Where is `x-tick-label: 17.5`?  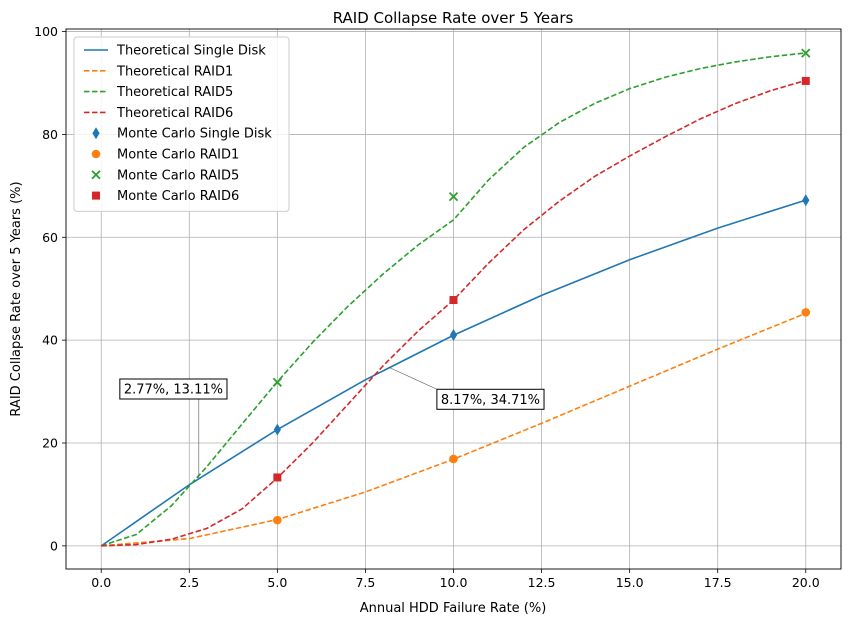
x-tick-label: 17.5 is located at coordinates (718, 582).